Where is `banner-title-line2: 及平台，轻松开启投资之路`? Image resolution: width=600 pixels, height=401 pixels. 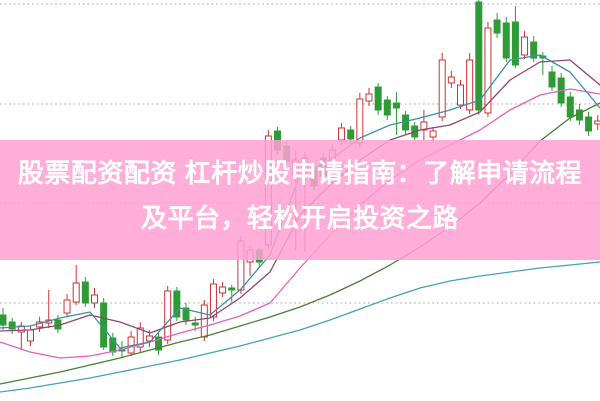 banner-title-line2: 及平台，轻松开启投资之路 is located at coordinates (299, 218).